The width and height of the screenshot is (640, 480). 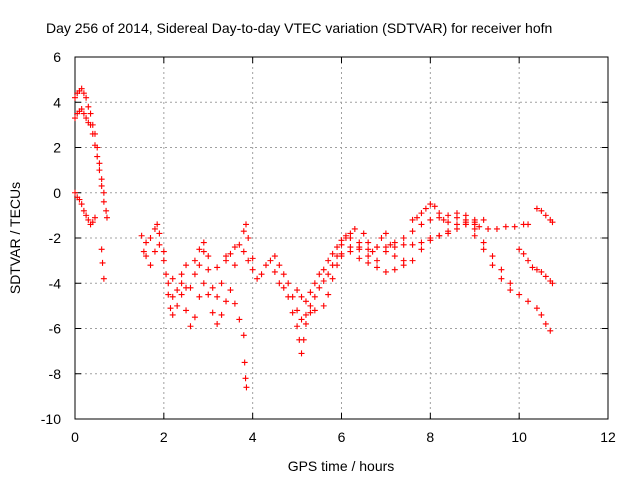 What do you see at coordinates (89, 155) in the screenshot?
I see `series-seg-b` at bounding box center [89, 155].